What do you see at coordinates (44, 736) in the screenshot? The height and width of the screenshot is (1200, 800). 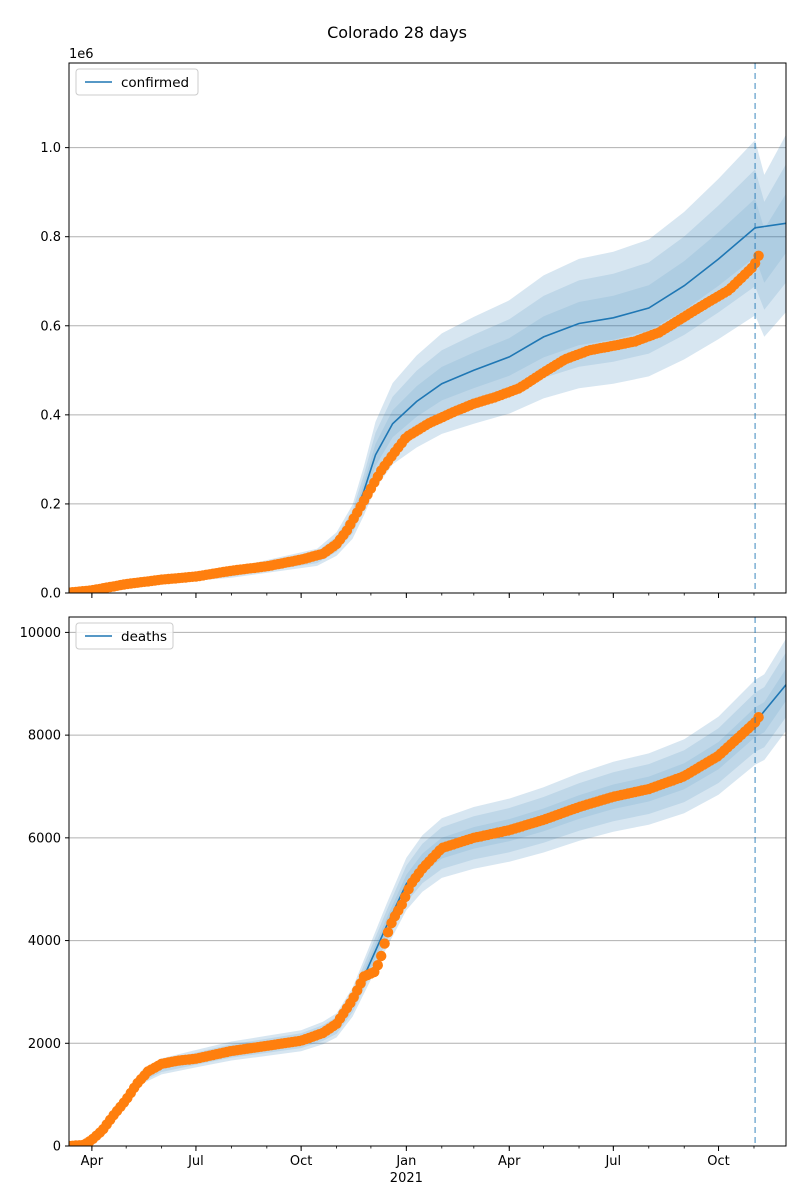 I see `y-tick-label: 8000` at bounding box center [44, 736].